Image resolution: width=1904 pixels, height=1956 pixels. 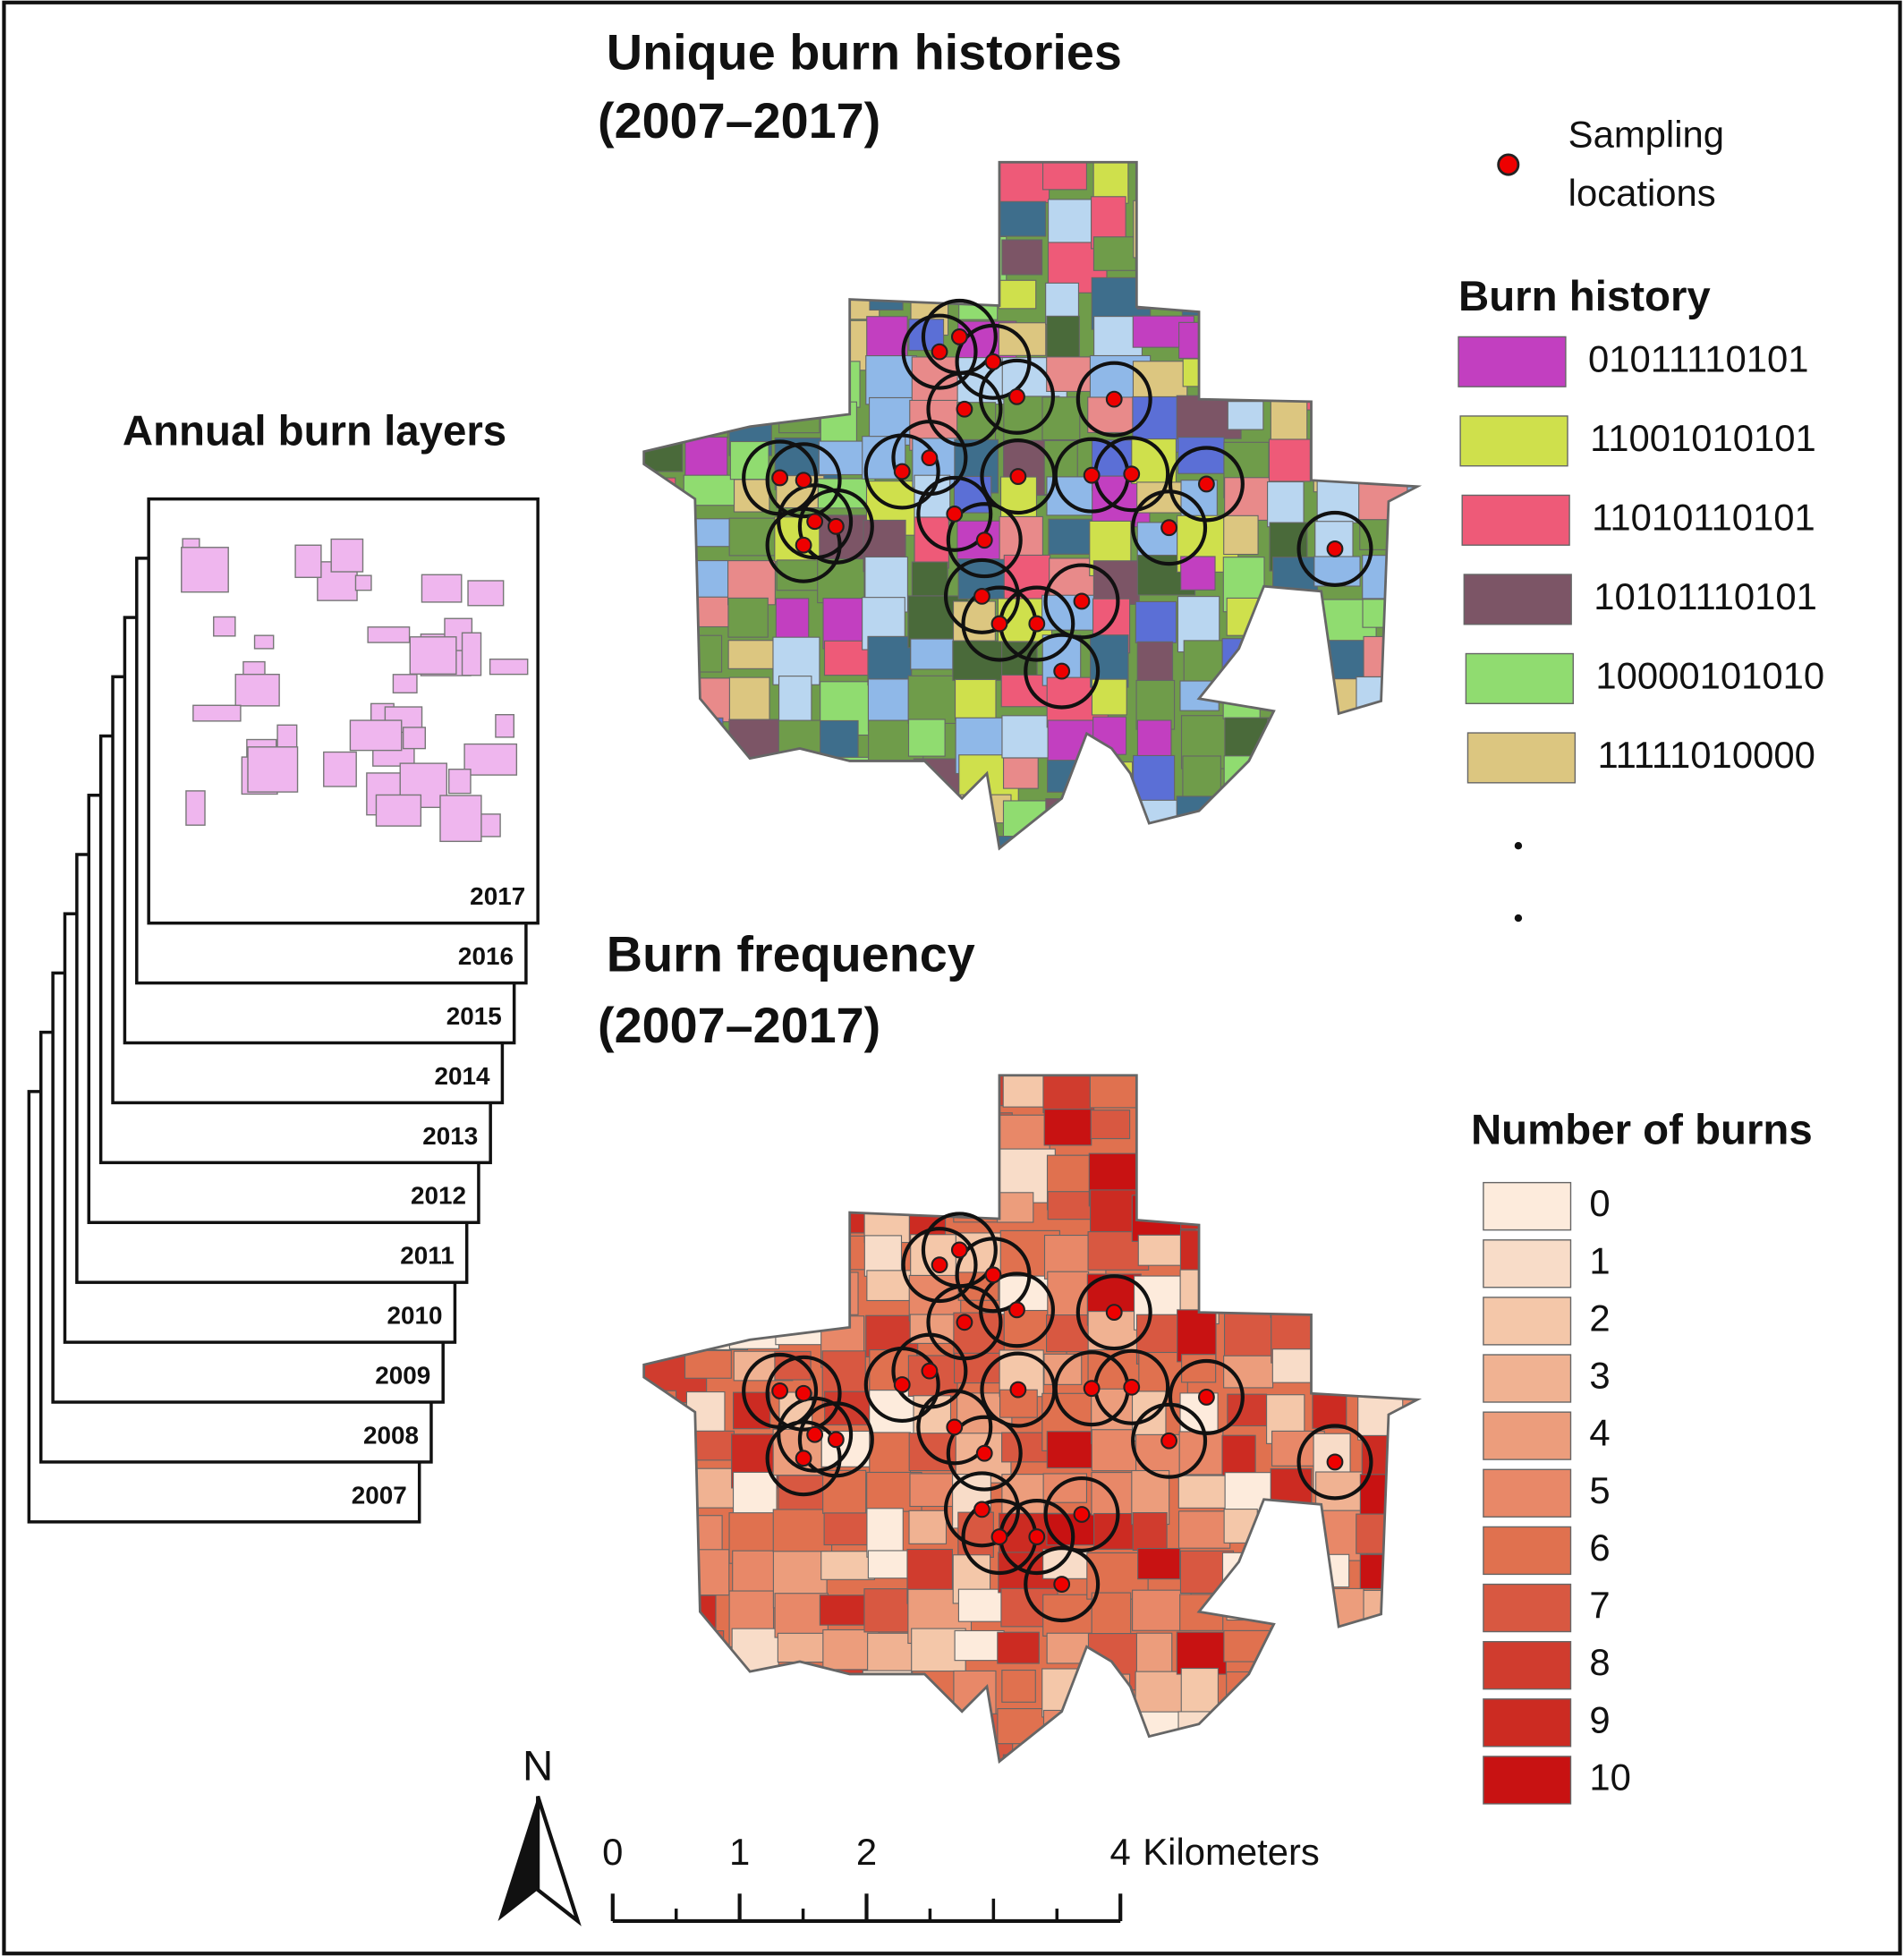 I want to click on legend-label: 2, so click(x=1599, y=1318).